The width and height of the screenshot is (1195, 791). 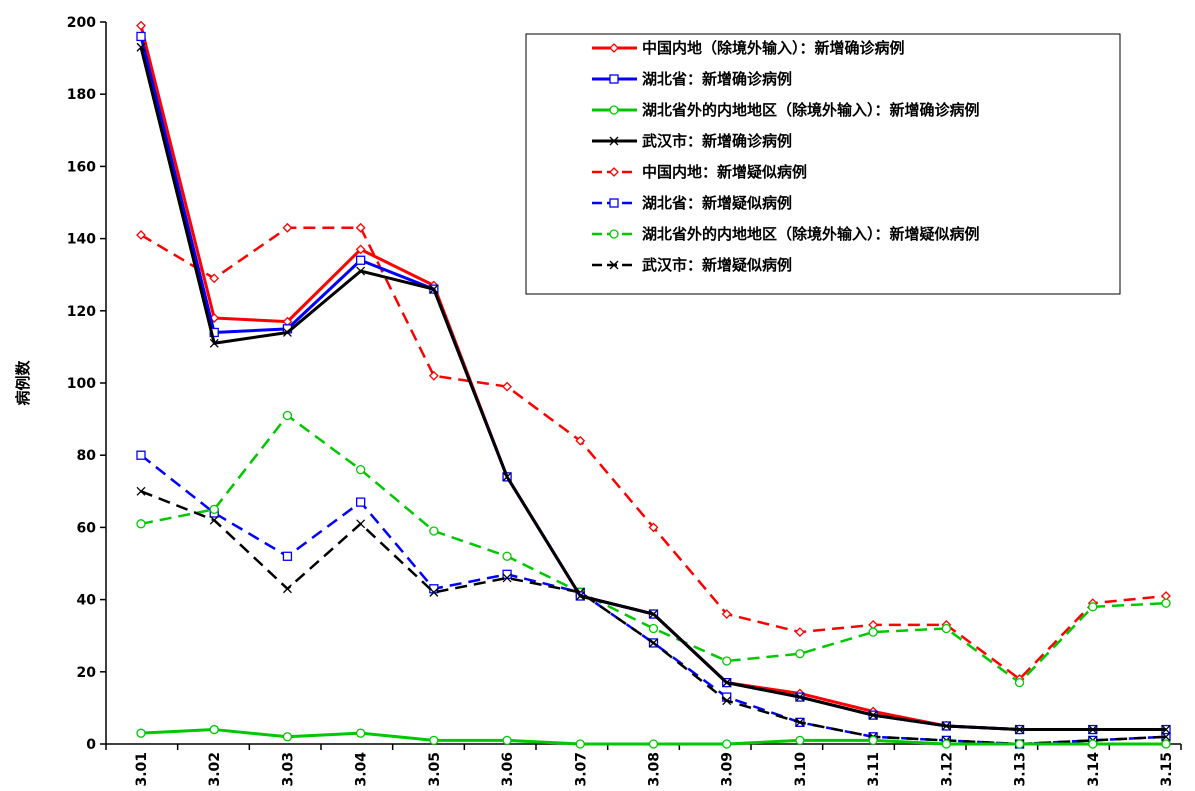 What do you see at coordinates (435, 769) in the screenshot?
I see `x-tick-label: 3.05` at bounding box center [435, 769].